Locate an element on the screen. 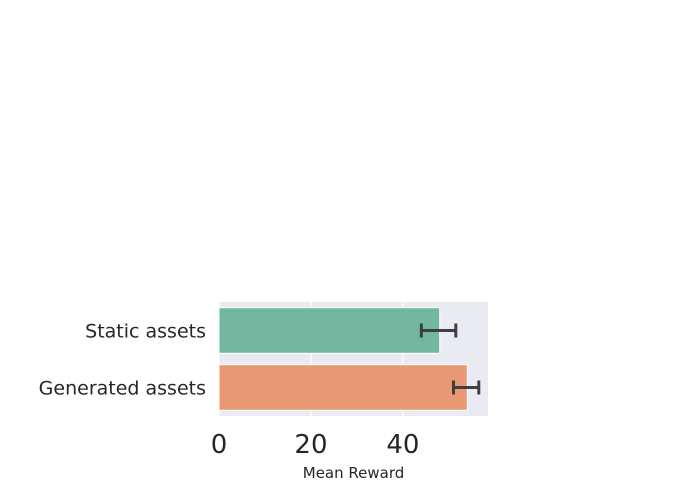 This screenshot has height=500, width=700. x-tick-label: 40 is located at coordinates (402, 445).